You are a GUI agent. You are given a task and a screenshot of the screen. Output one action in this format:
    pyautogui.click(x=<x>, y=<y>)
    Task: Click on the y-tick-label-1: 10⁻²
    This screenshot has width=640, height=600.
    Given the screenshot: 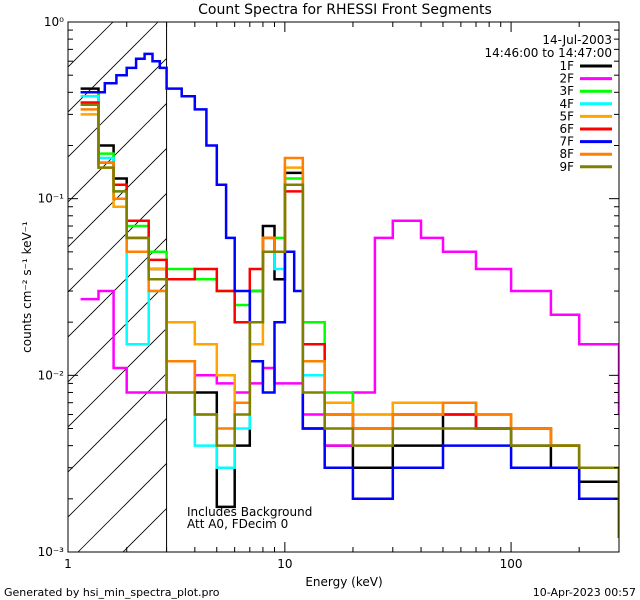 What is the action you would take?
    pyautogui.click(x=51, y=375)
    